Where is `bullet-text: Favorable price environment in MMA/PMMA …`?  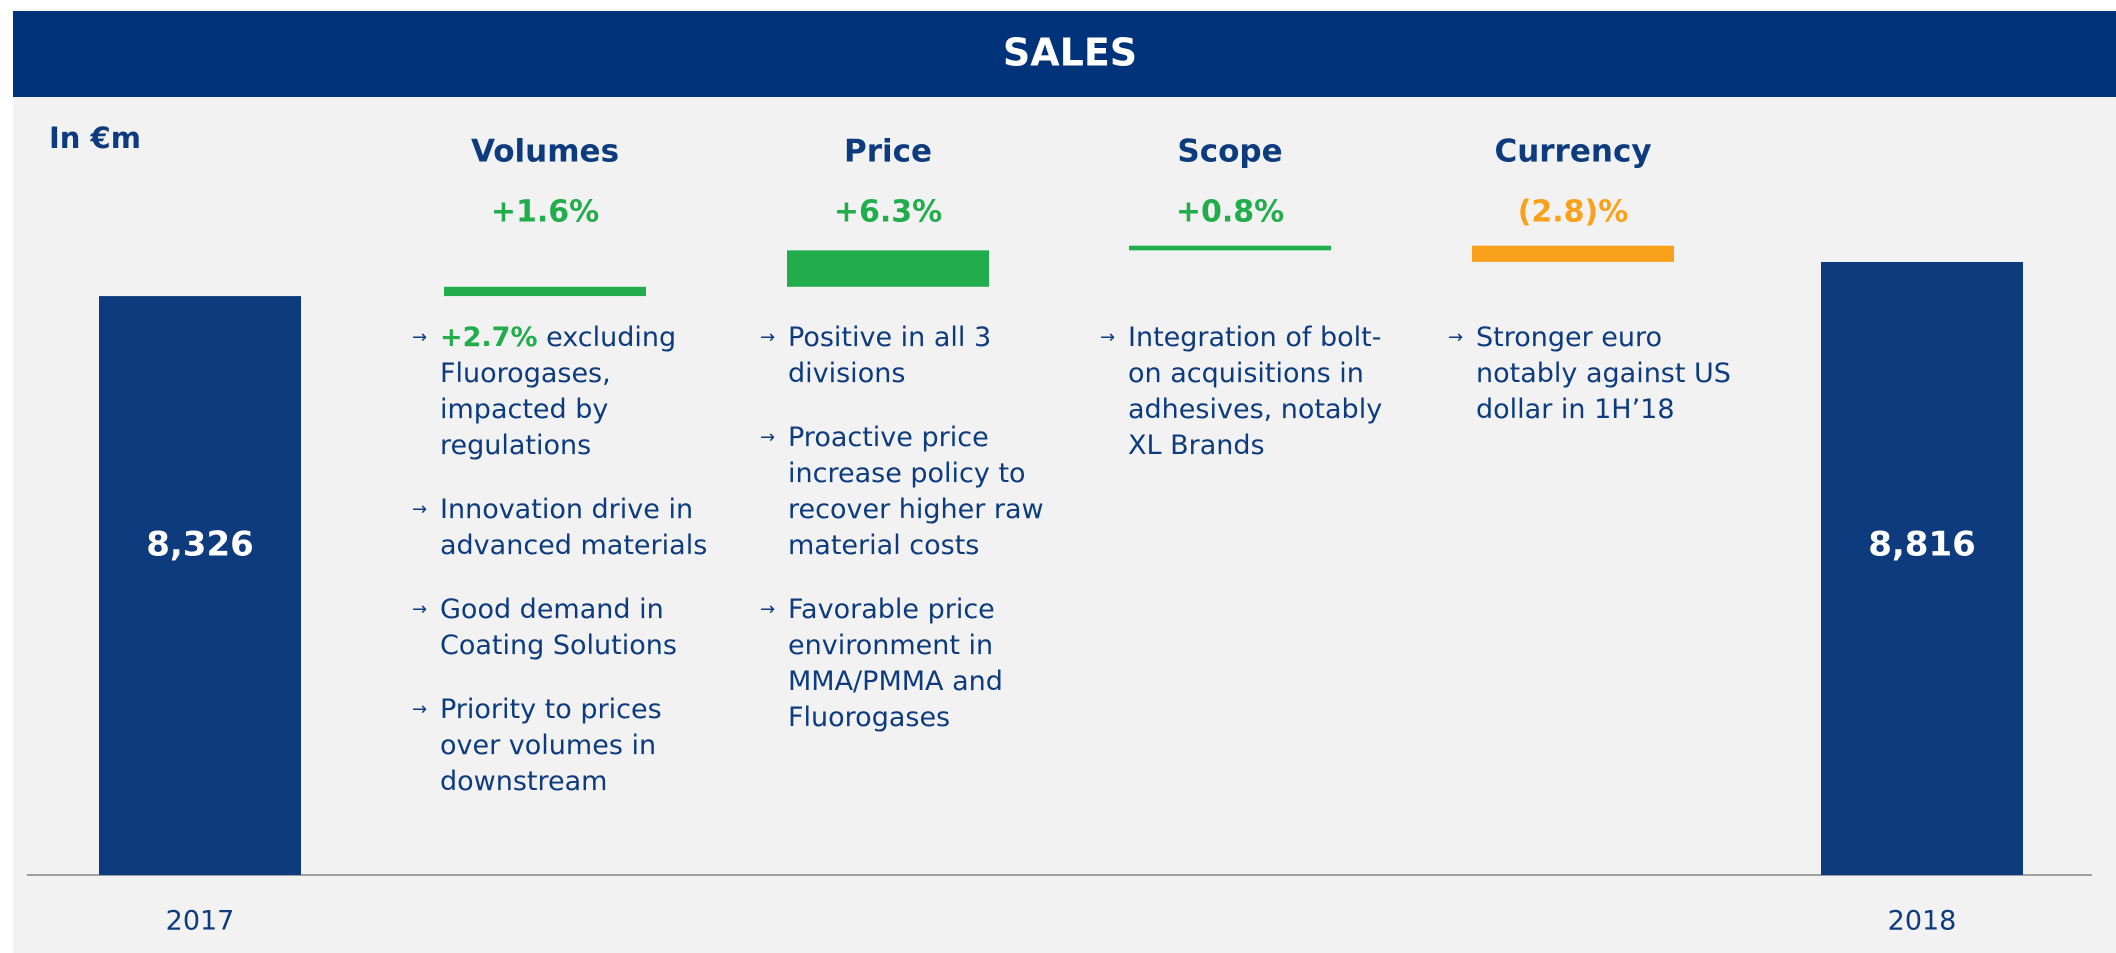
bullet-text: Favorable price environment in MMA/PMMA … is located at coordinates (895, 663).